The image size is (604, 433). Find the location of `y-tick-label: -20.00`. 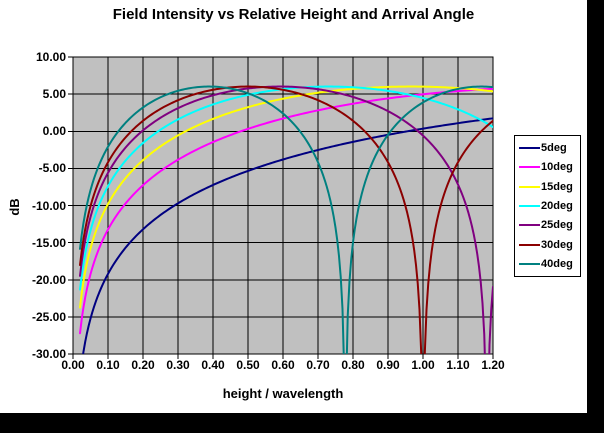

y-tick-label: -20.00 is located at coordinates (48, 279).